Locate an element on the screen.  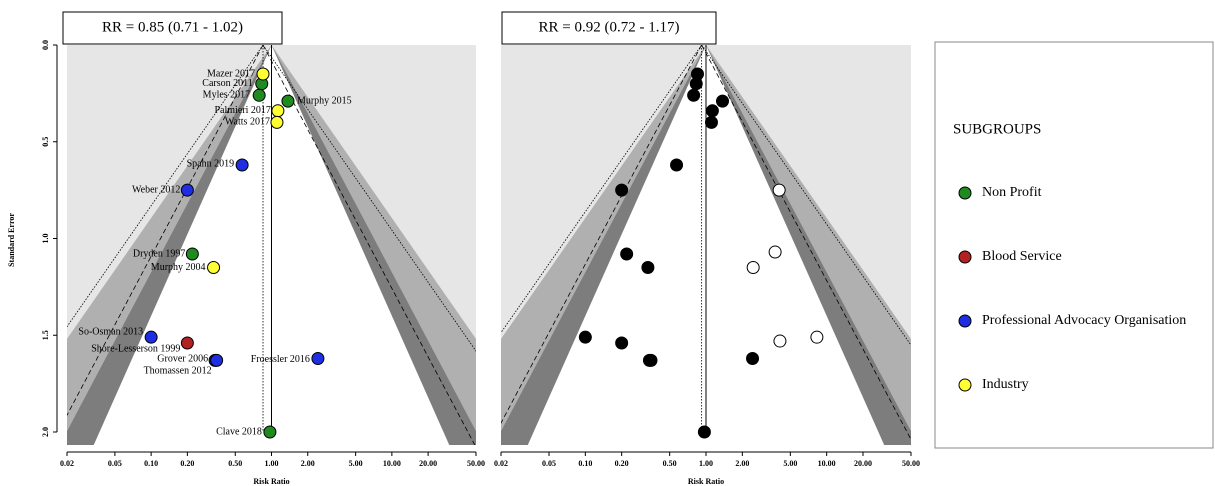
study-label: Weber 2012 is located at coordinates (156, 189).